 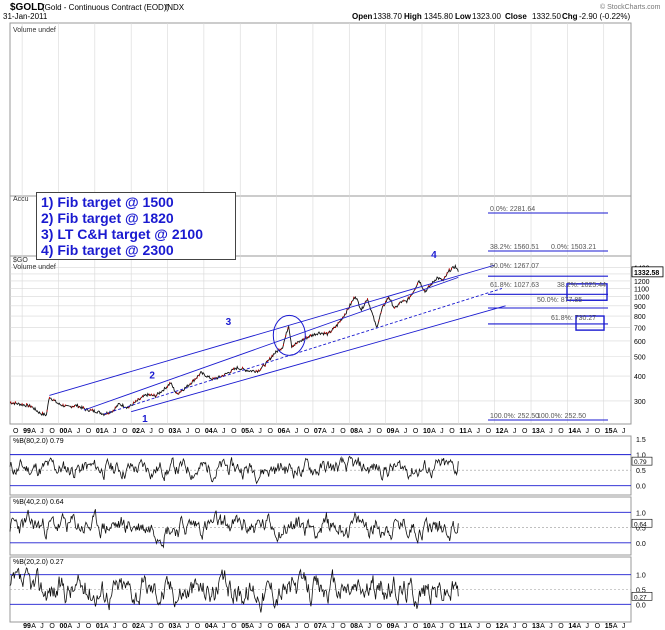 What do you see at coordinates (25, 16) in the screenshot?
I see `chart-date: 31-Jan-2011` at bounding box center [25, 16].